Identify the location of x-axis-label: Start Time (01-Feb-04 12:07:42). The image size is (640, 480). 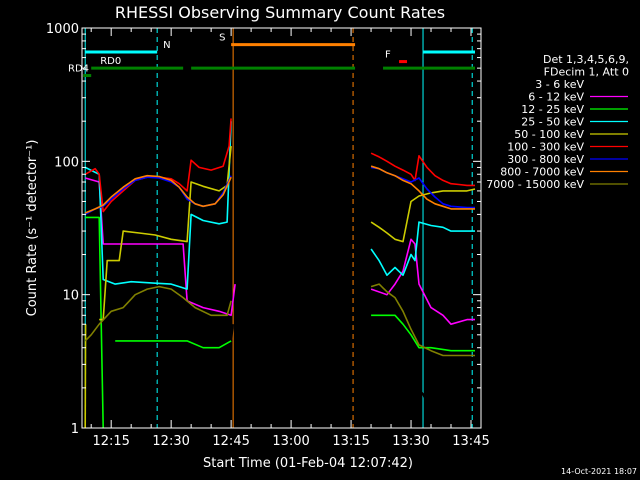
(308, 463).